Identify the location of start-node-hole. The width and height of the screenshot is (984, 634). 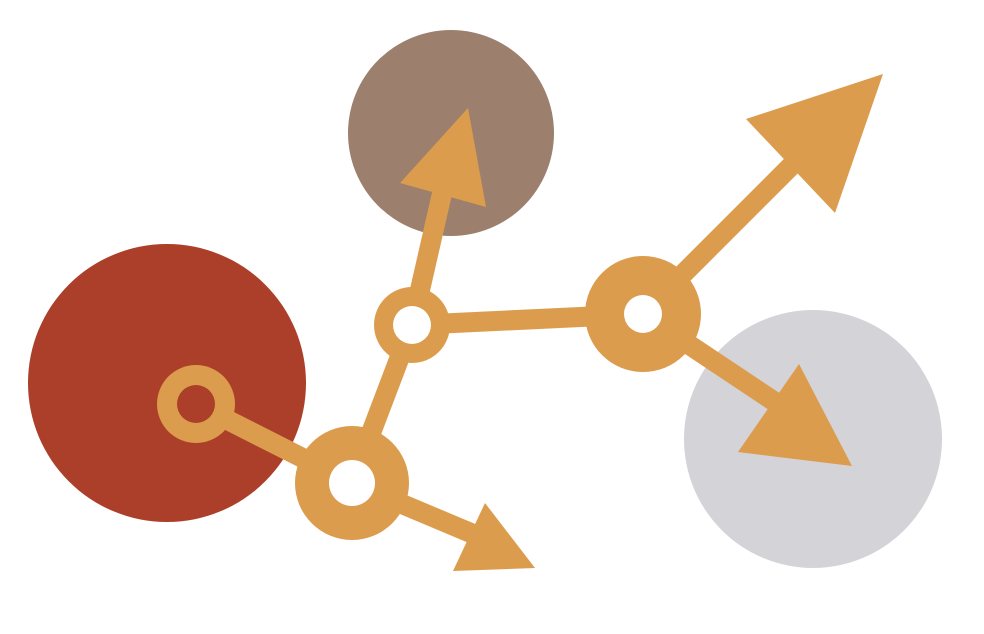
(196, 404).